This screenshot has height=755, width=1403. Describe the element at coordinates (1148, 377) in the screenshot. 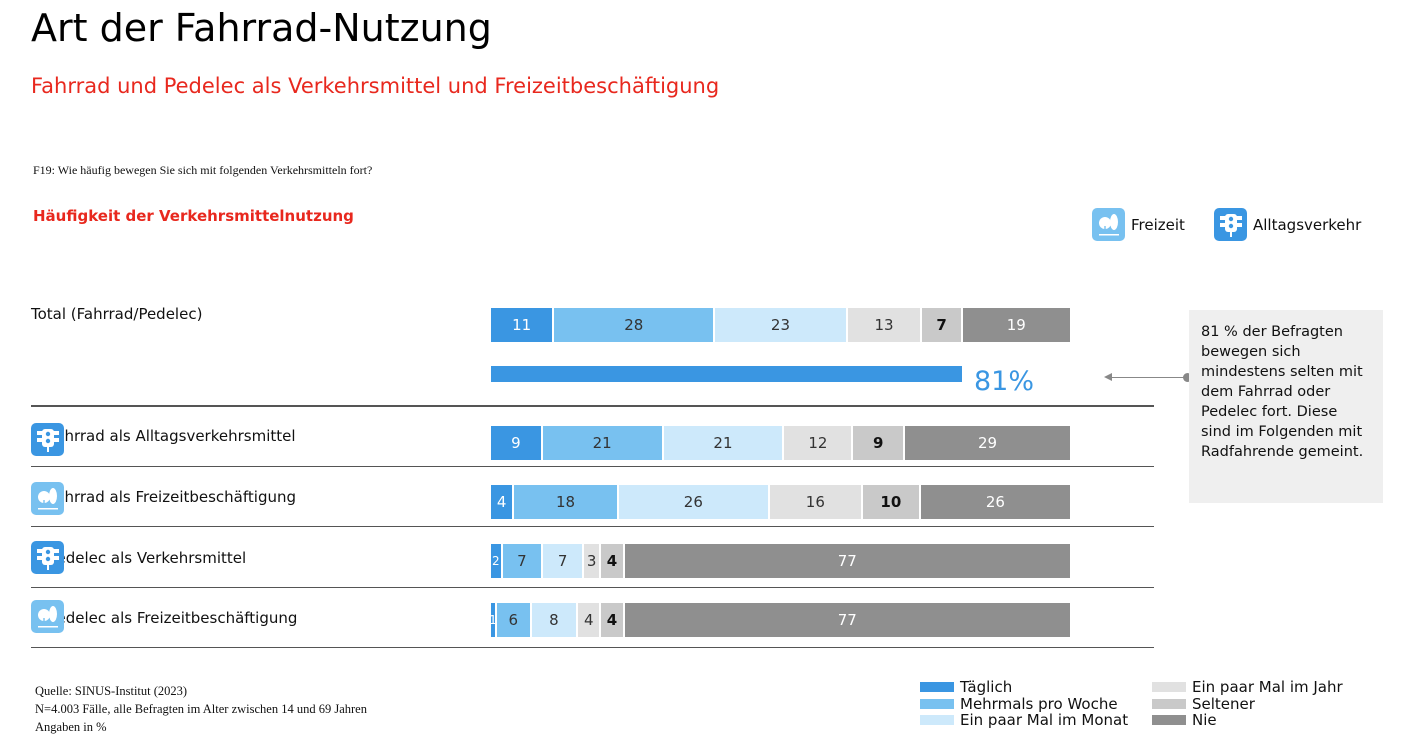

I see `arrow-line` at that location.